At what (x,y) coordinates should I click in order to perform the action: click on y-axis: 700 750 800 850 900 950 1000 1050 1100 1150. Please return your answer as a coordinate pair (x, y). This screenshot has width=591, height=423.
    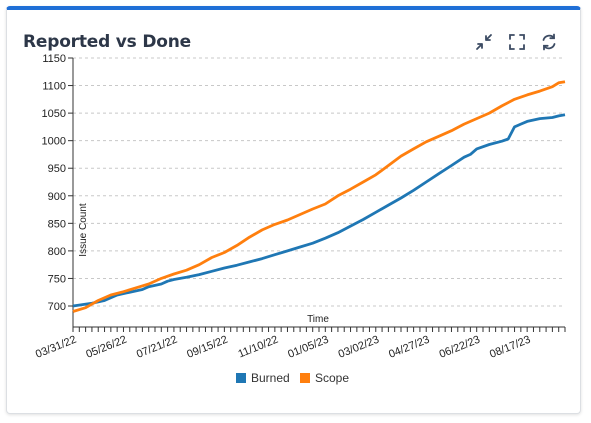
    Looking at the image, I should click on (58, 190).